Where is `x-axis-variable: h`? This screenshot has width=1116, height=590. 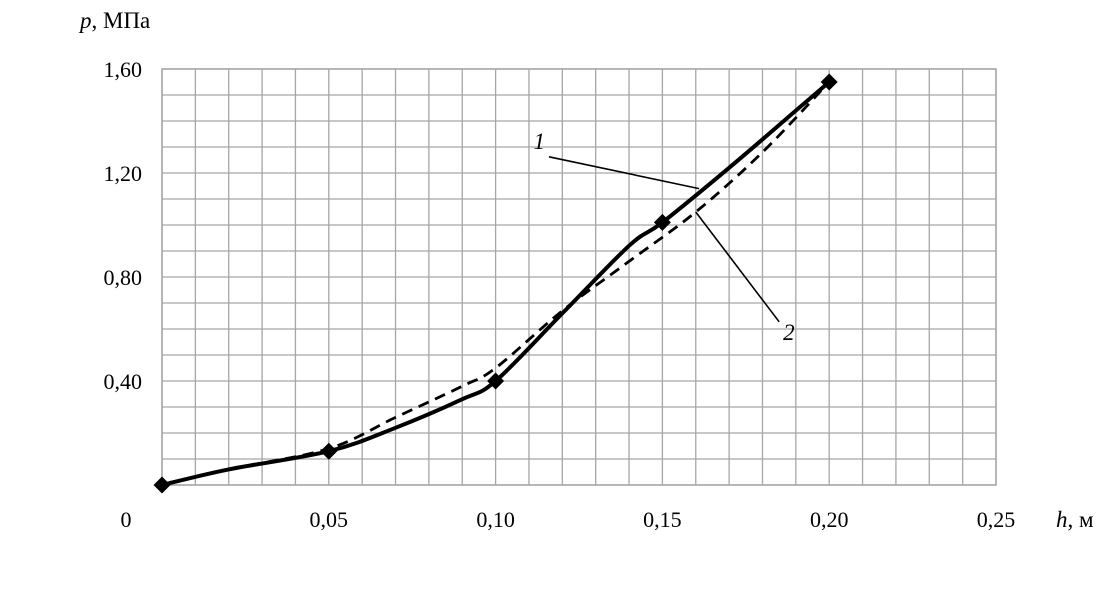 x-axis-variable: h is located at coordinates (1062, 519).